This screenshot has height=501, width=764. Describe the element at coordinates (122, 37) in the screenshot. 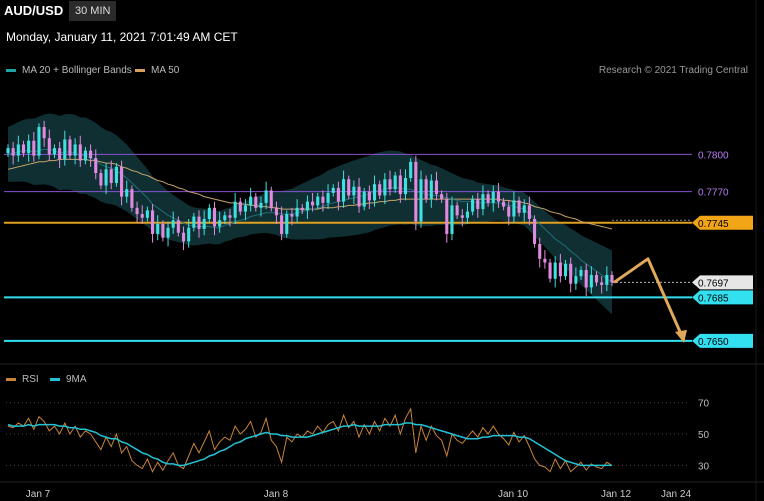

I see `timestamp: Monday, January 11, 2021 7:01:49 AM CET` at that location.